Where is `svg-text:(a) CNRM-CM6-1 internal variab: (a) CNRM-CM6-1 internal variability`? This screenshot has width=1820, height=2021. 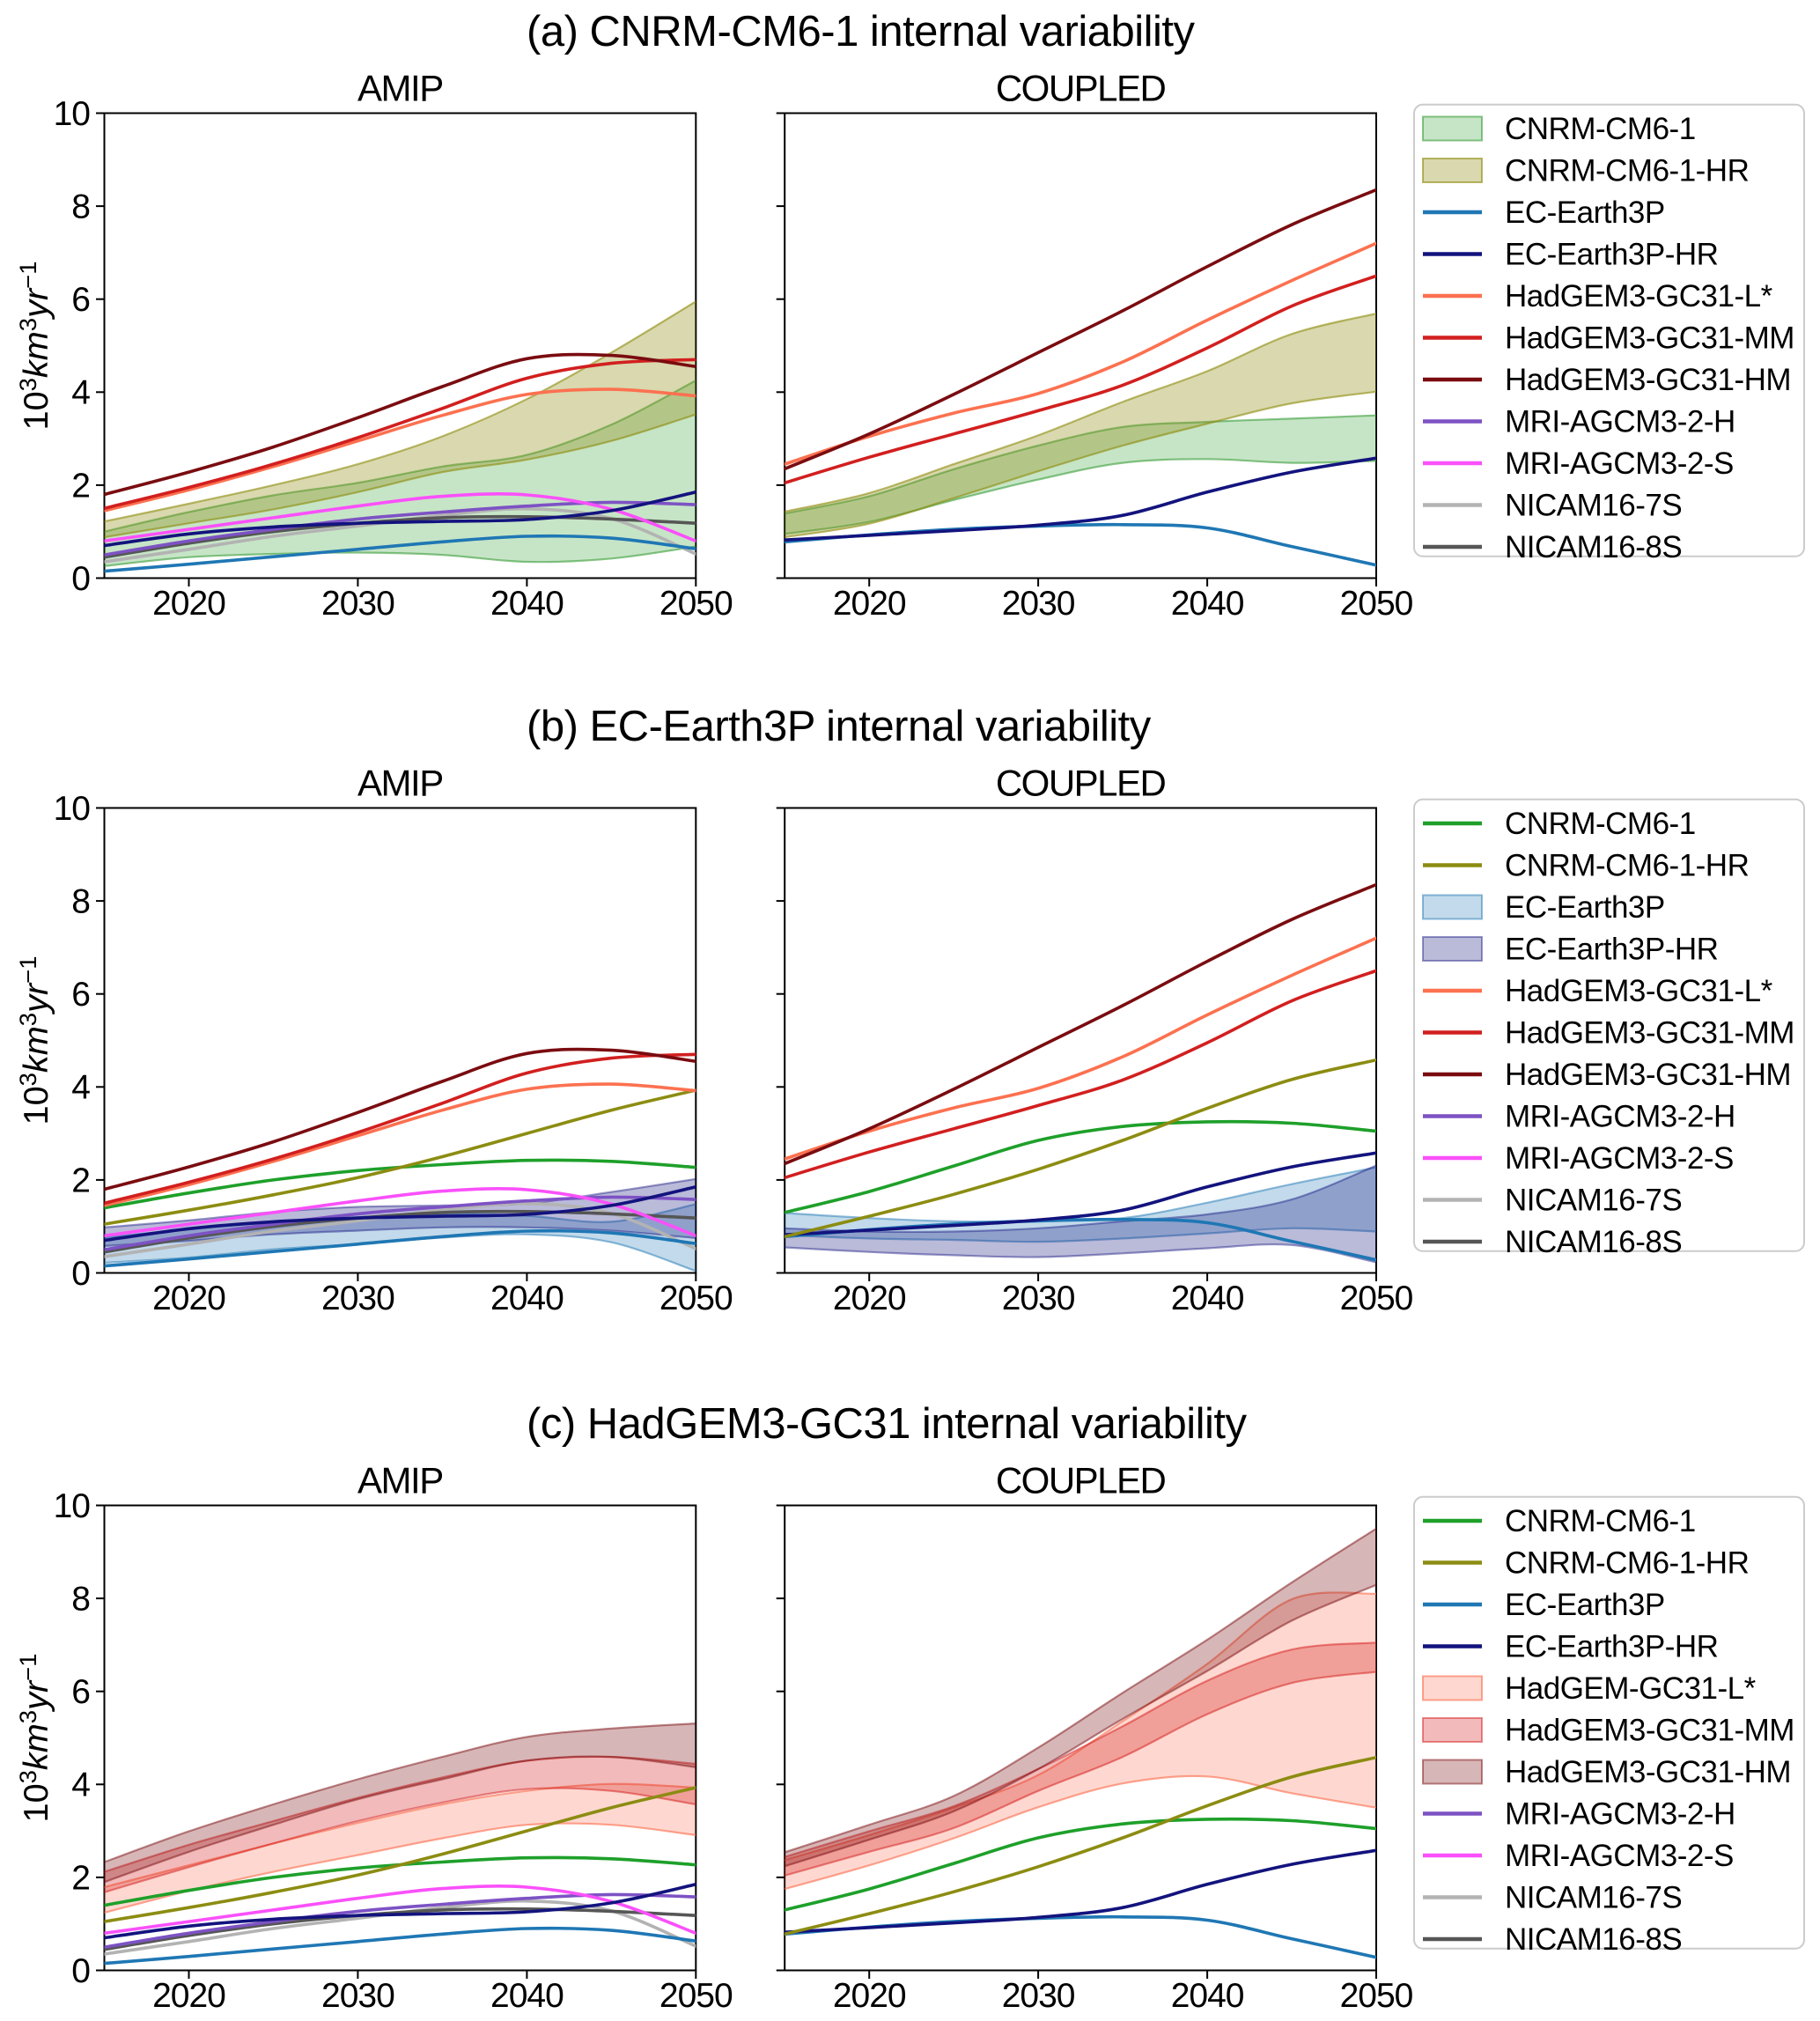
svg-text:(a) CNRM-CM6-1 internal variab: (a) CNRM-CM6-1 internal variability is located at coordinates (861, 31).